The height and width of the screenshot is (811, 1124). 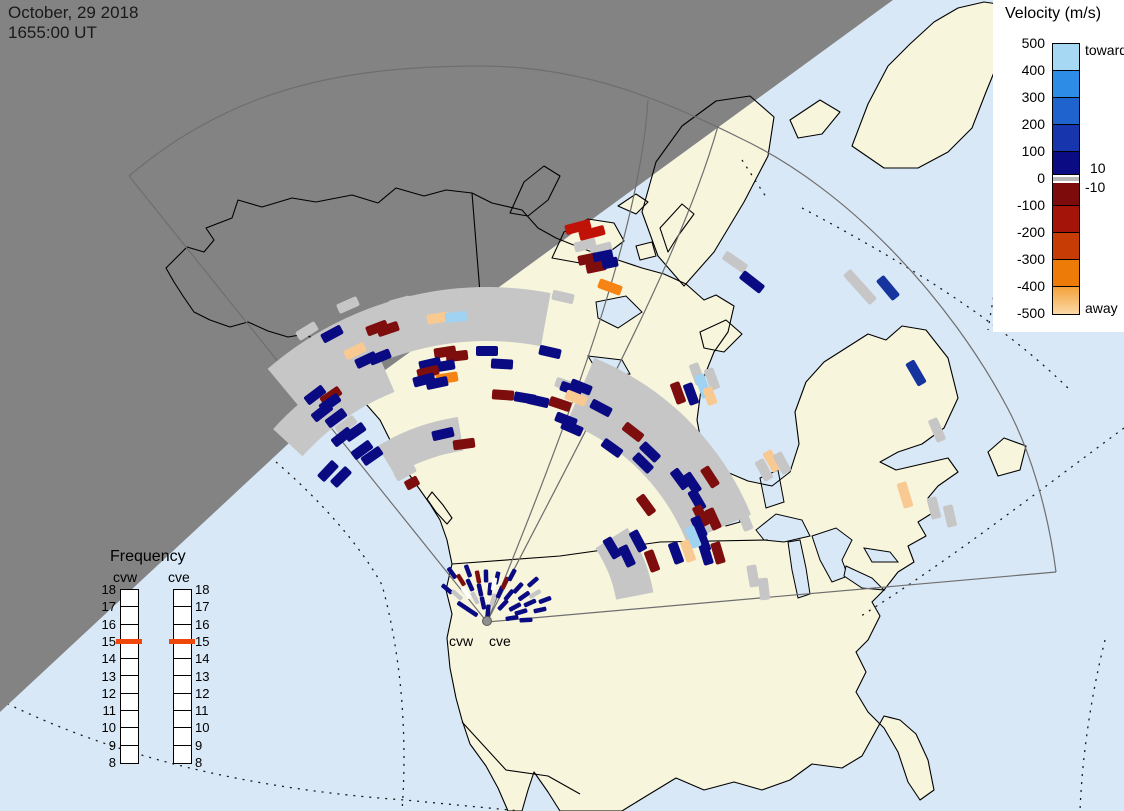 What do you see at coordinates (771, 597) in the screenshot?
I see `fov-right-edge` at bounding box center [771, 597].